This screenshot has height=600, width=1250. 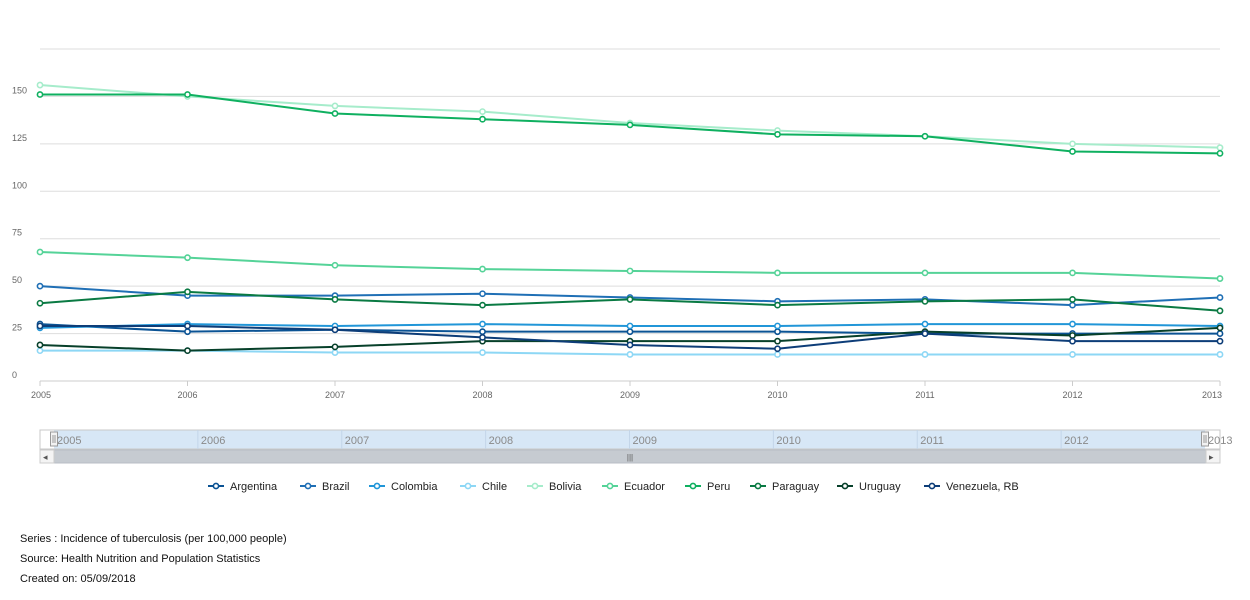 I want to click on legend-item-colombia: Colombia, so click(x=403, y=487).